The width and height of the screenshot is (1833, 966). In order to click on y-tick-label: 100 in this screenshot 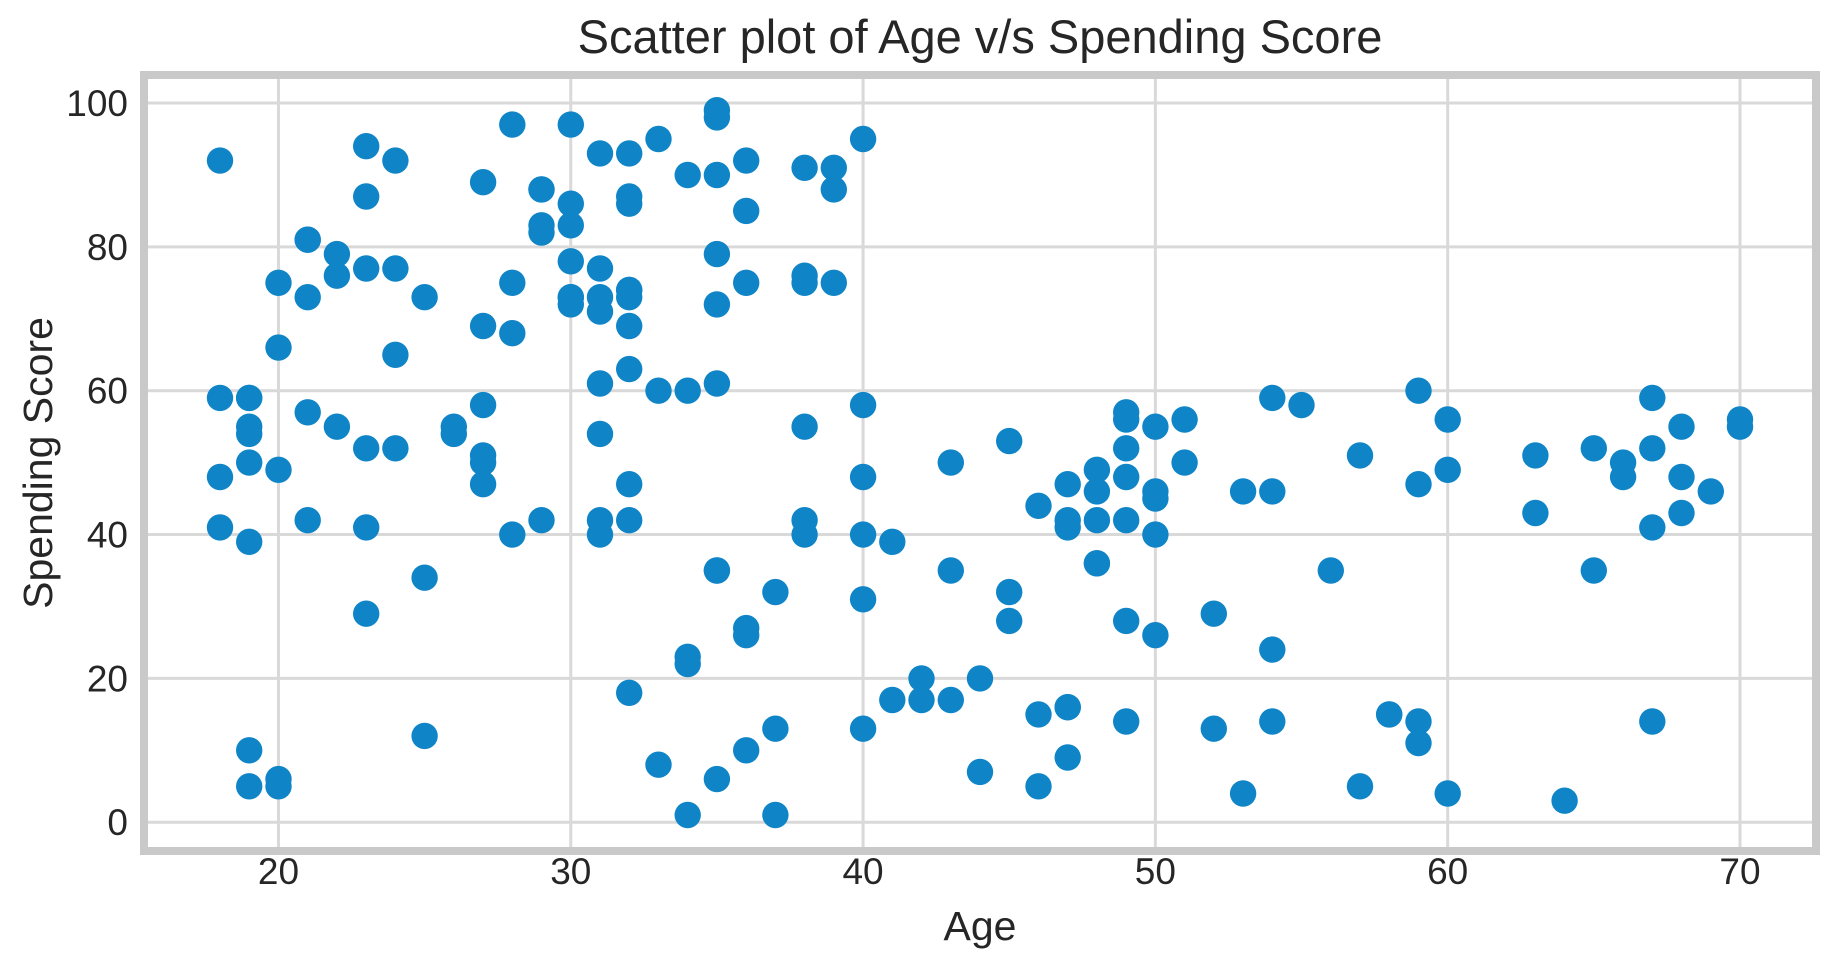, I will do `click(97, 103)`.